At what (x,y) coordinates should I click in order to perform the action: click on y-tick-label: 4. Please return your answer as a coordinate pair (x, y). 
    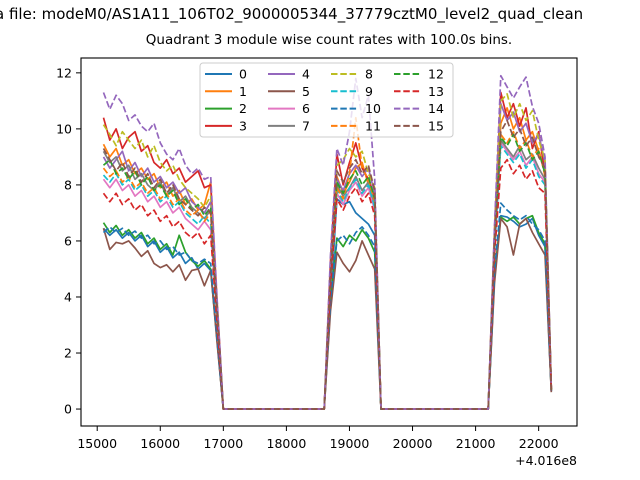
    Looking at the image, I should click on (68, 296).